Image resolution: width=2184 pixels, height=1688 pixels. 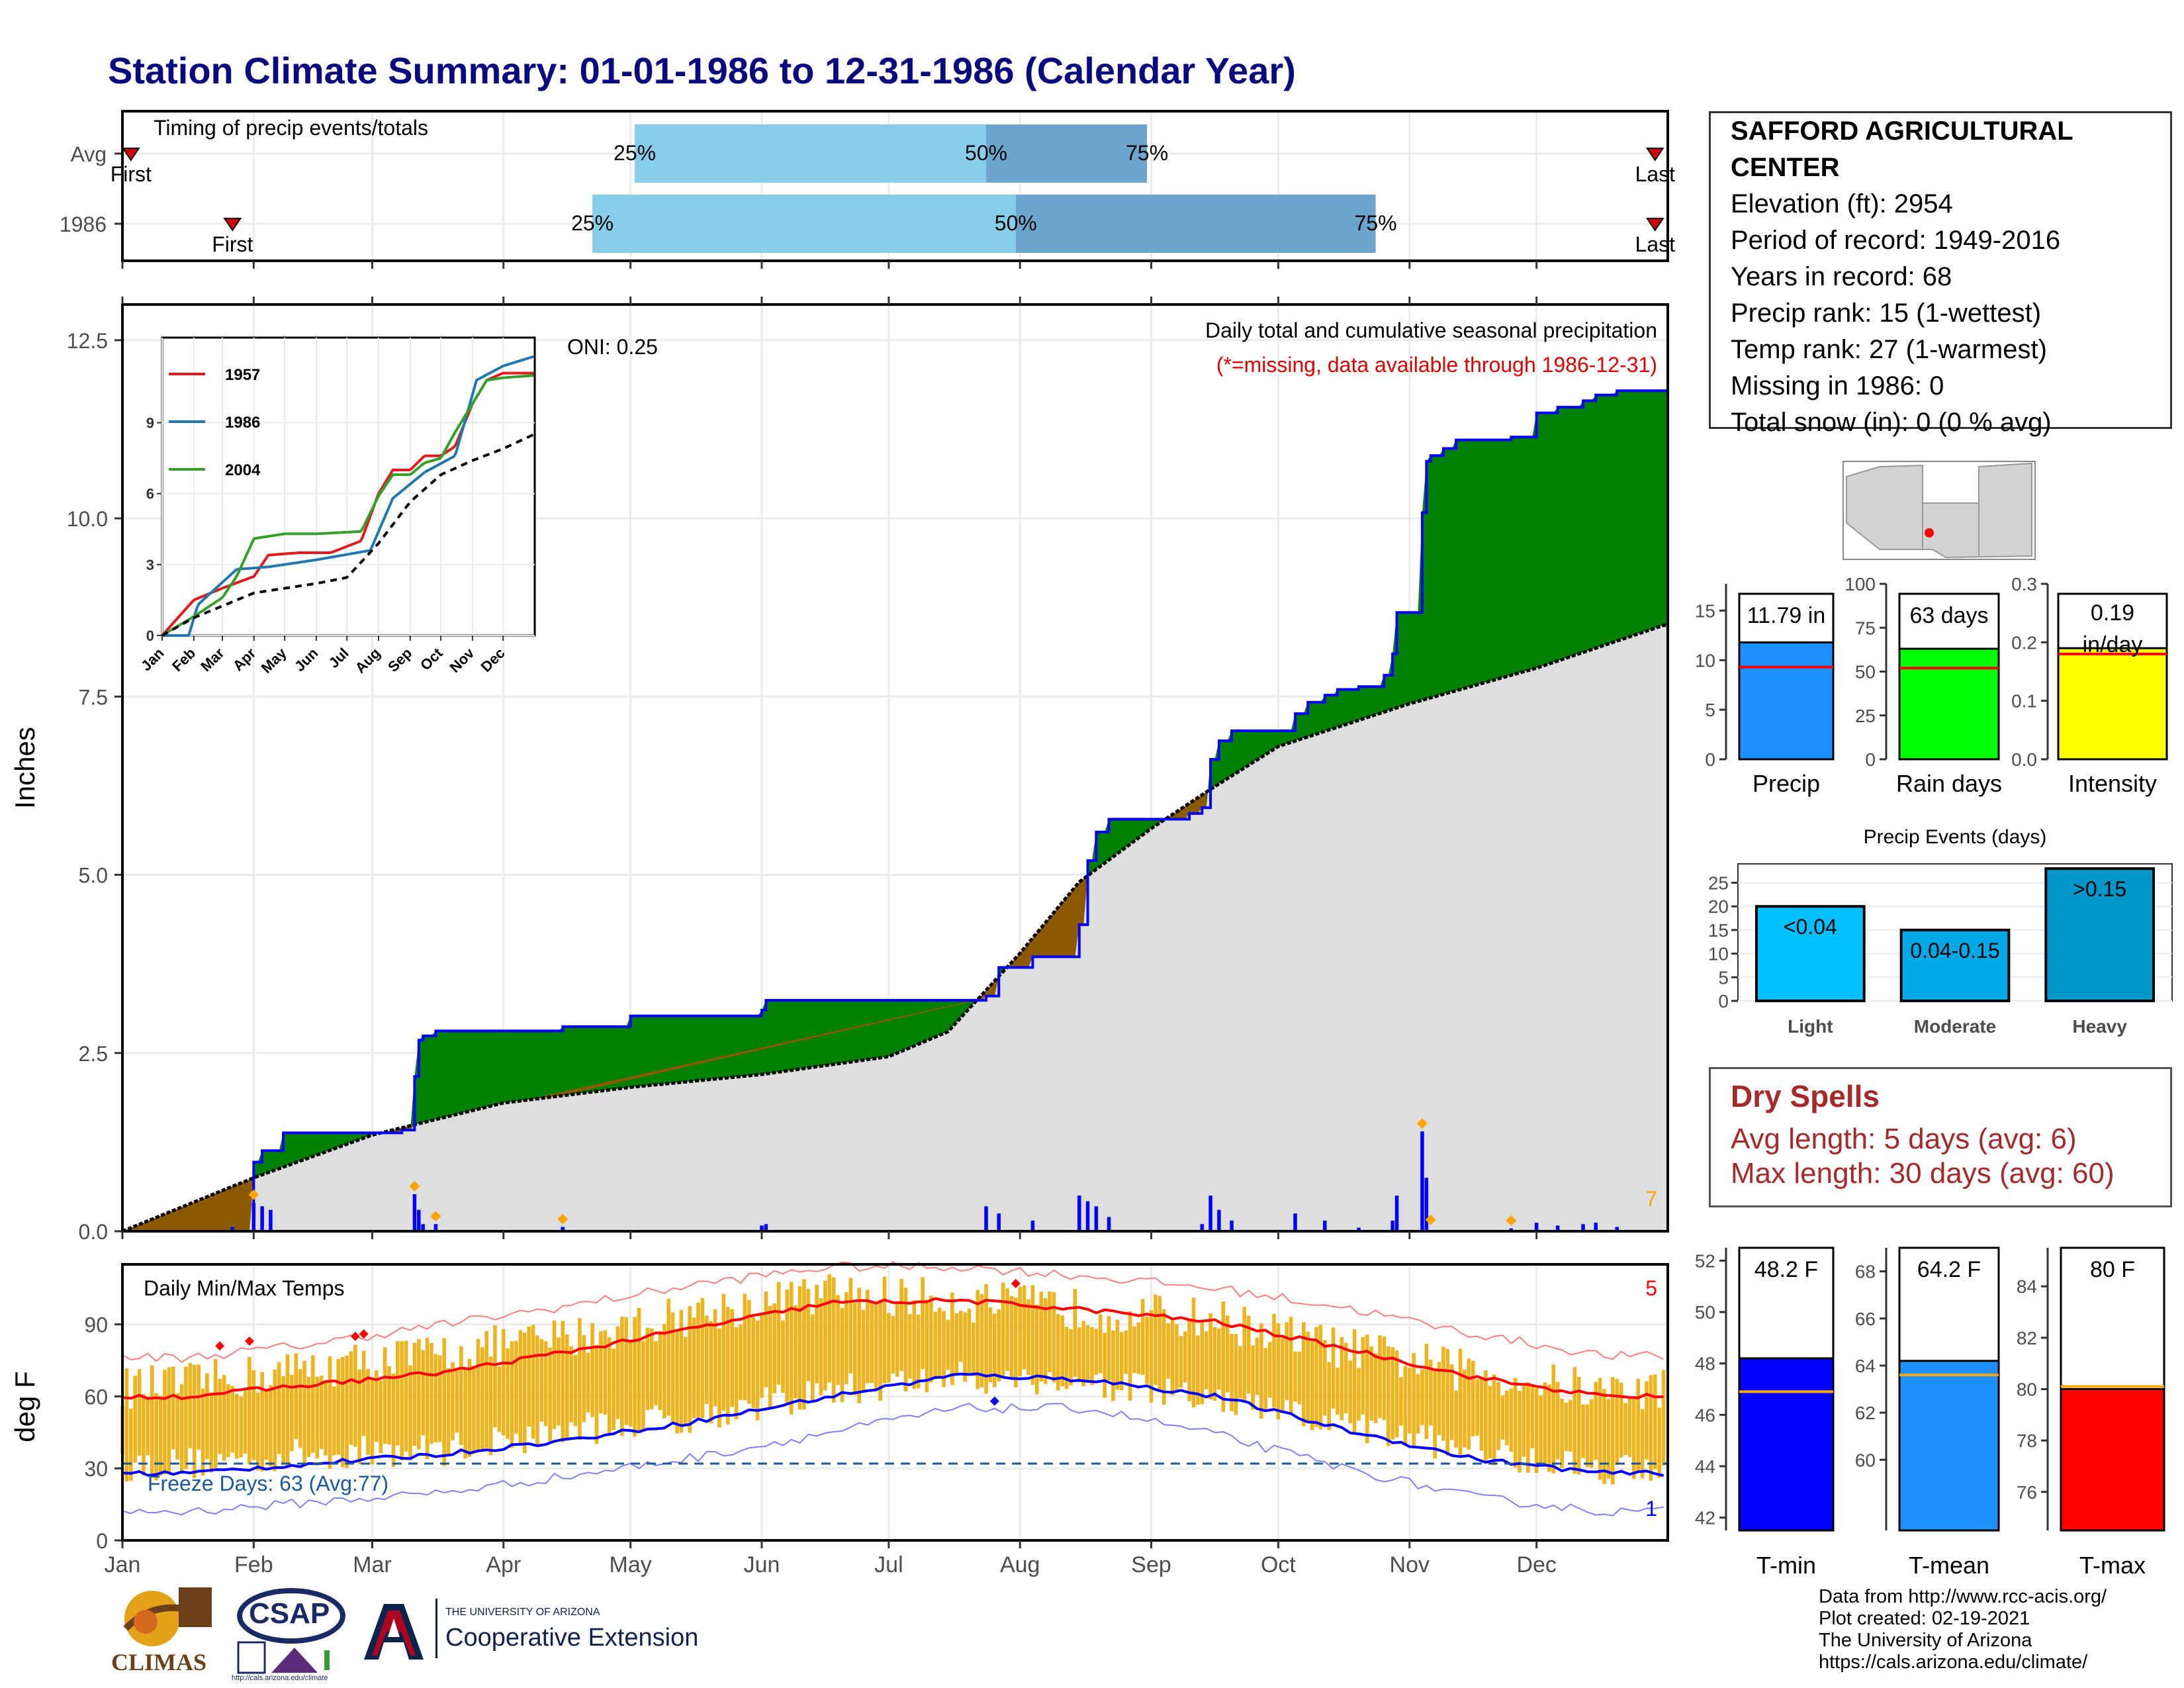 I want to click on month-label: Oct, so click(x=1278, y=1564).